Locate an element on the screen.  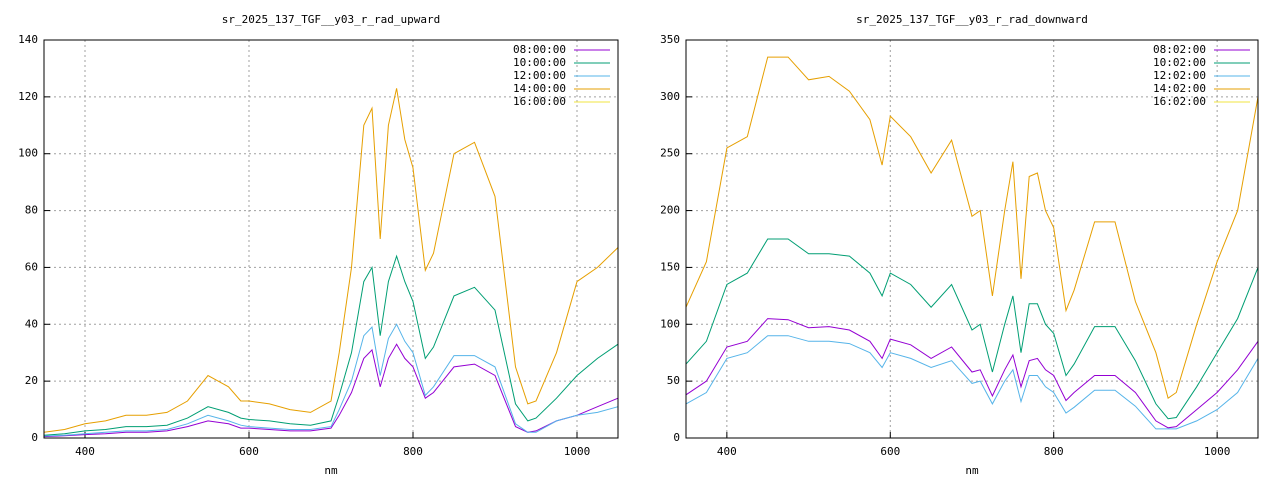
legend-label: 08:02:00 is located at coordinates (1179, 49).